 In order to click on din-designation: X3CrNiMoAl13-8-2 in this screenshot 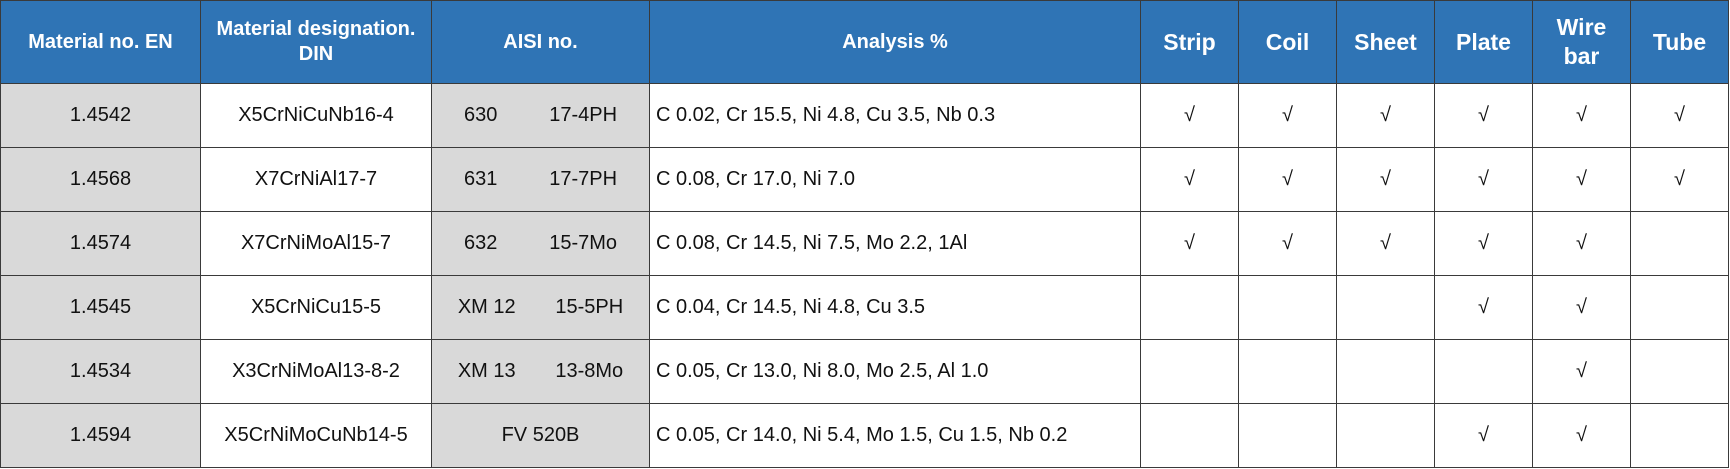, I will do `click(316, 371)`.